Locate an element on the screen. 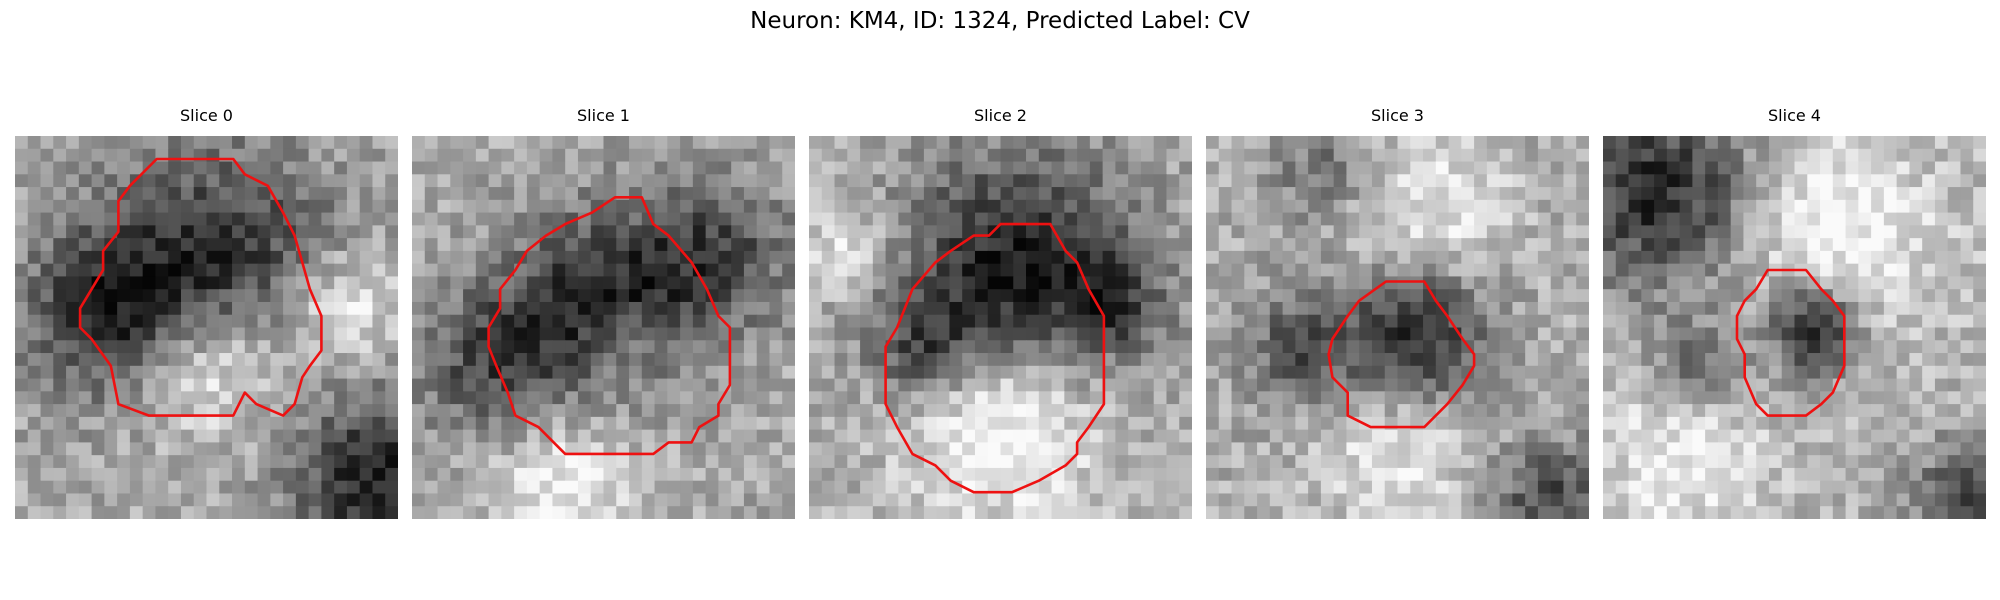 The image size is (2000, 600). slice-title: Slice 0 is located at coordinates (206, 115).